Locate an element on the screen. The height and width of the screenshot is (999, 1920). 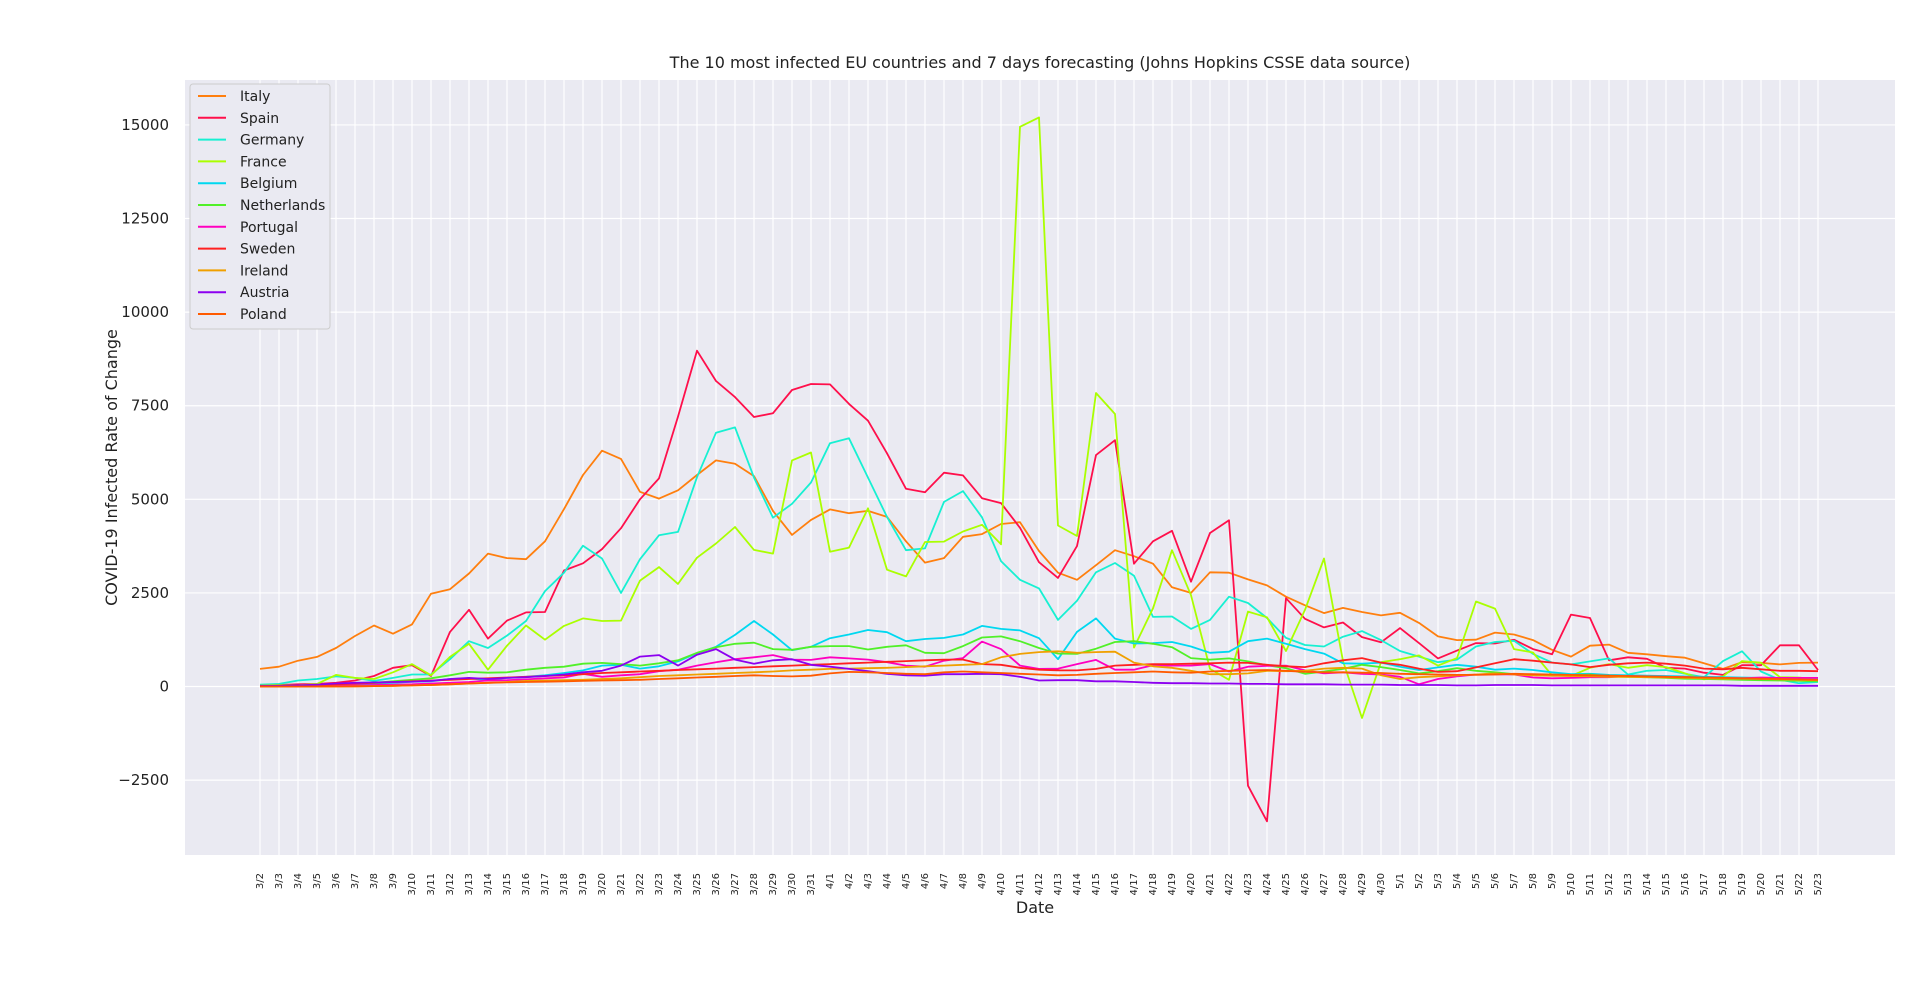
y-axis-ticks: −2500 0 2500 5000 7500 10000 12500 15000 is located at coordinates (143, 452).